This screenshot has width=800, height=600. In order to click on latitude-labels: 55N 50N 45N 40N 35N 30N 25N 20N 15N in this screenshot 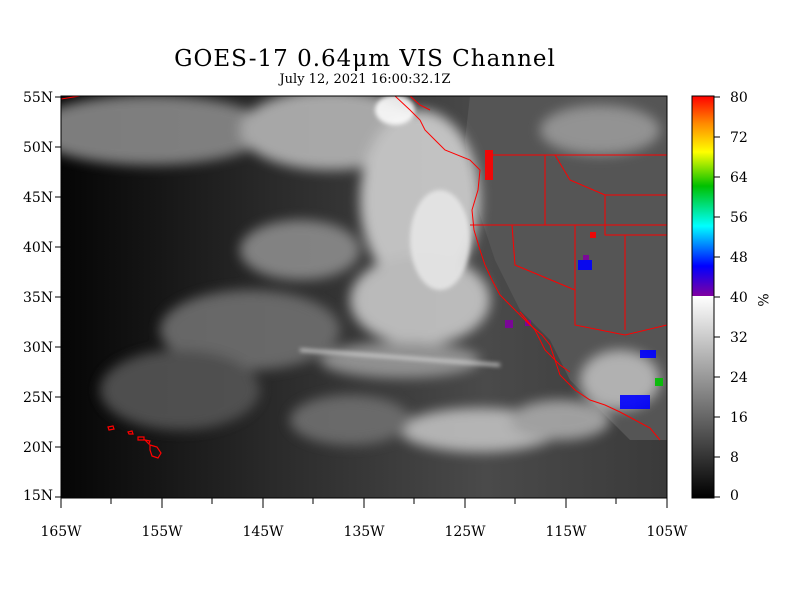, I will do `click(38, 297)`.